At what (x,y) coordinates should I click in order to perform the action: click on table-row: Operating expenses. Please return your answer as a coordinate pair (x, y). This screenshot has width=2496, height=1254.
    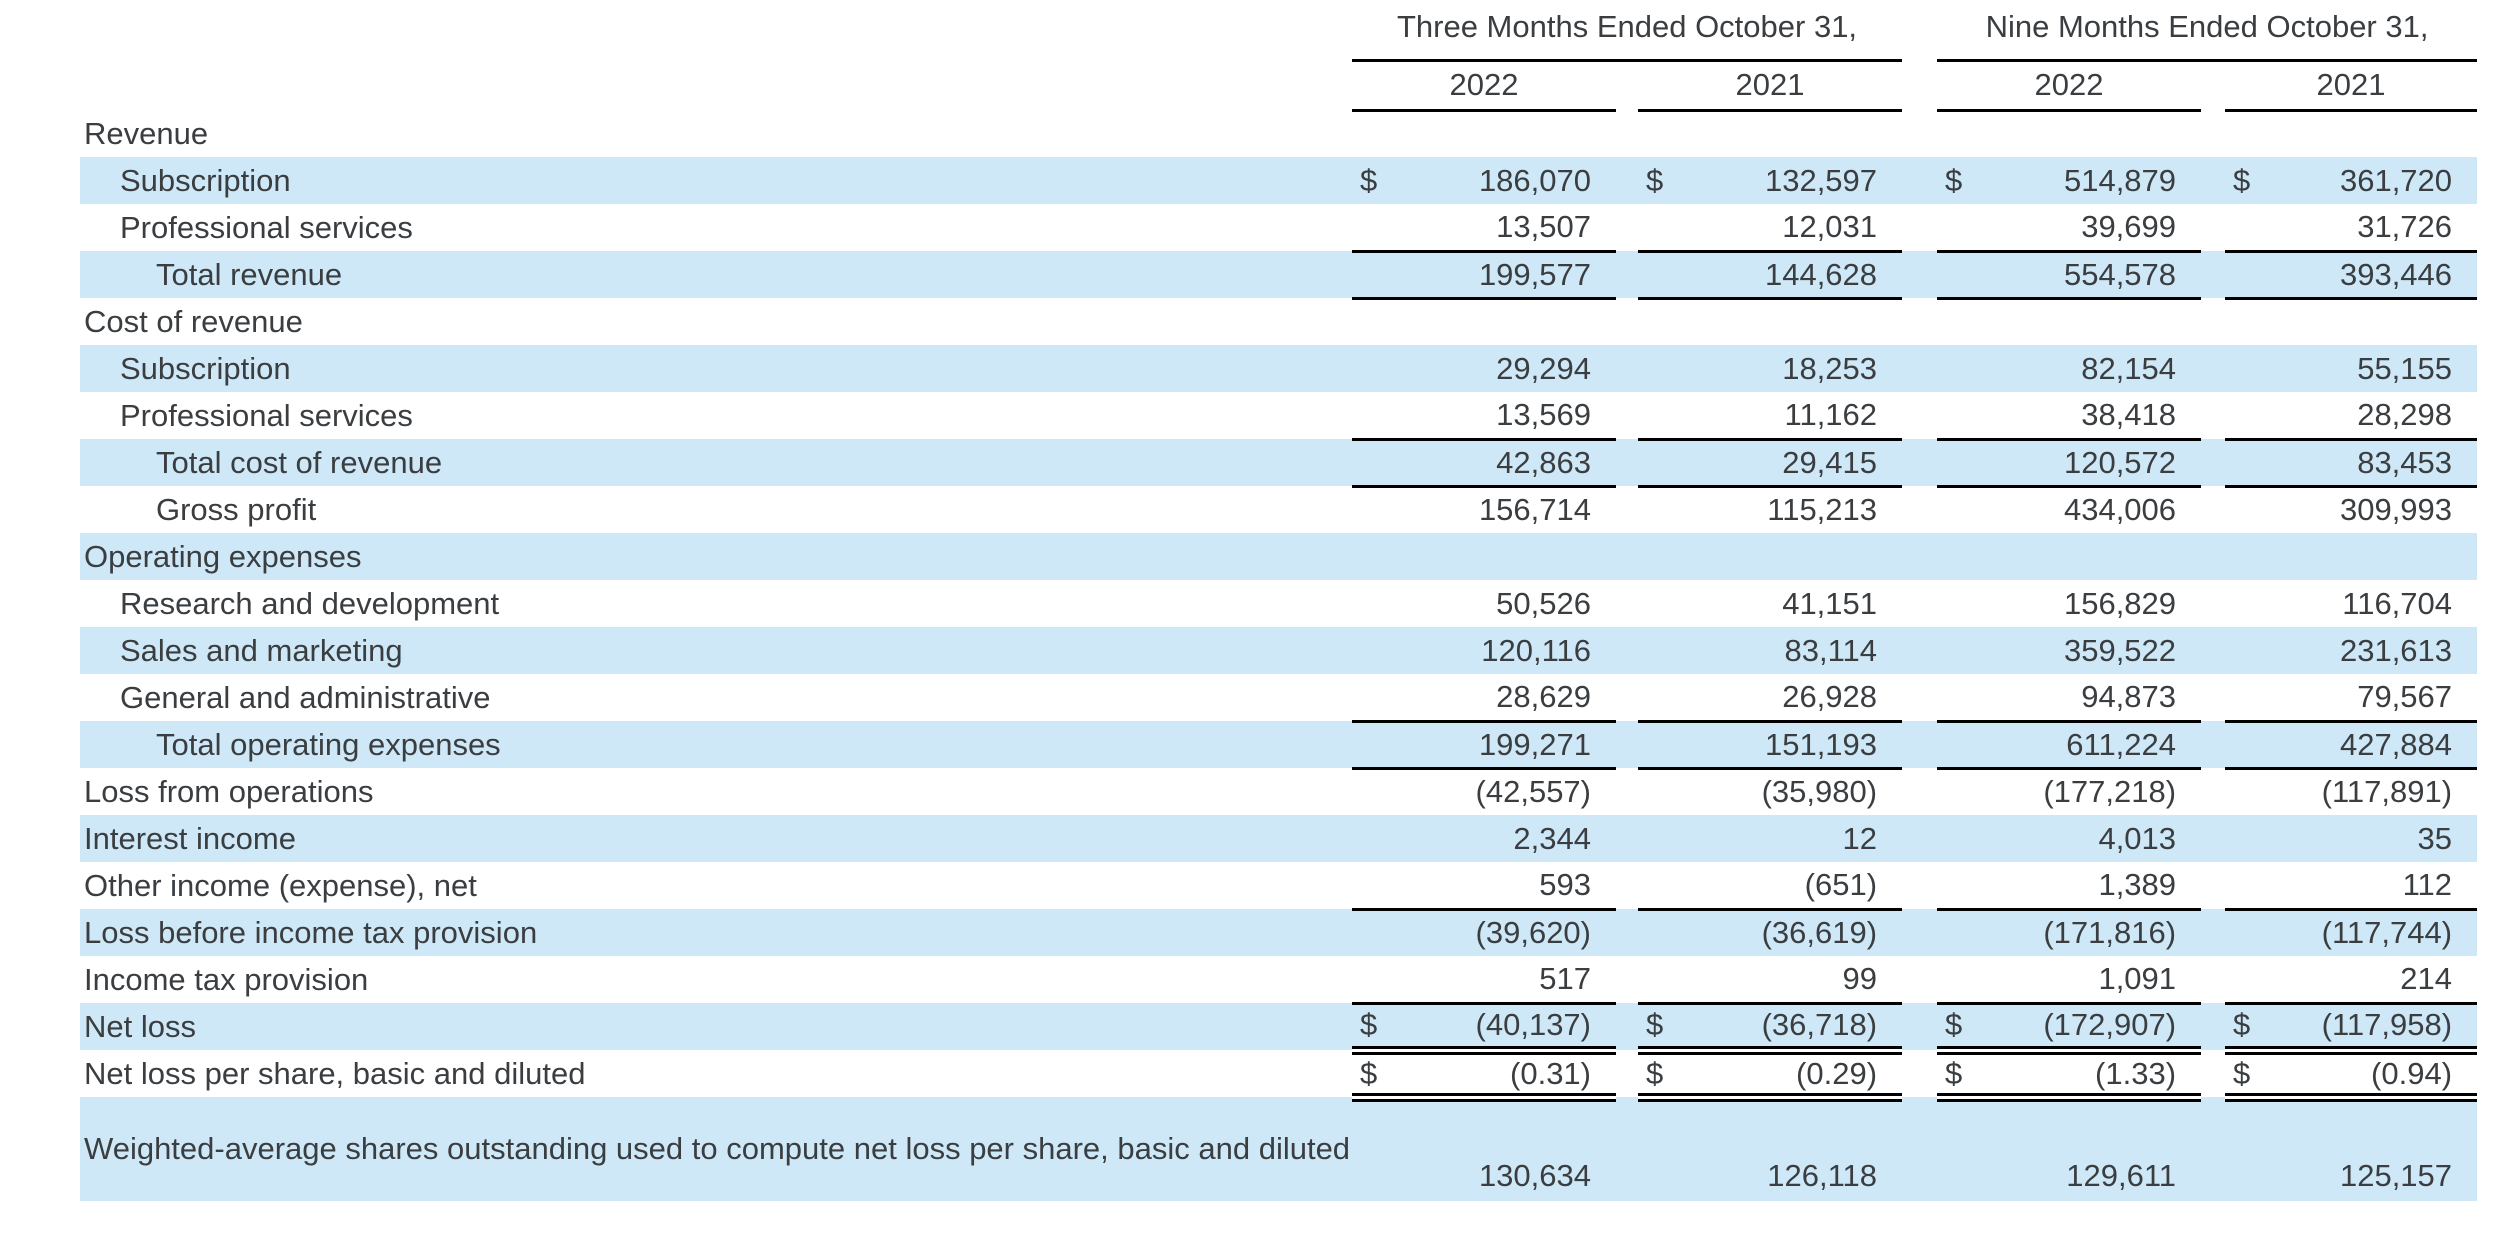
    Looking at the image, I should click on (1279, 556).